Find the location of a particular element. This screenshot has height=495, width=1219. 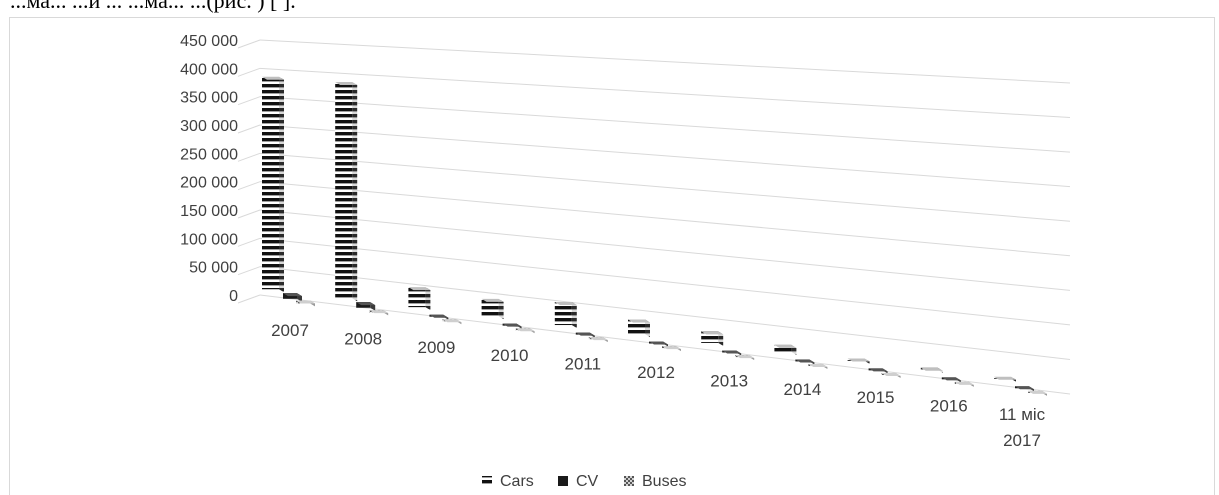

y-tick-label: 50 000 is located at coordinates (213, 268).